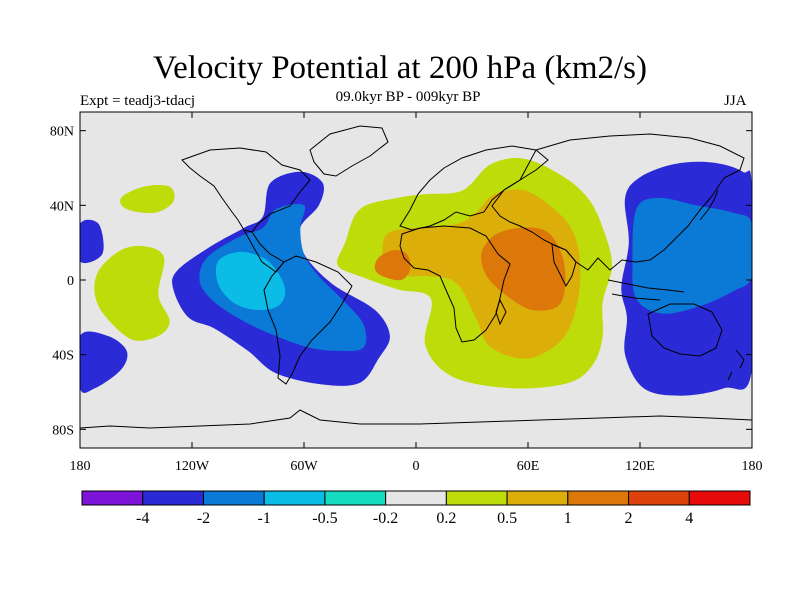 This screenshot has width=800, height=600. Describe the element at coordinates (192, 466) in the screenshot. I see `x-tick-label: 120W` at that location.